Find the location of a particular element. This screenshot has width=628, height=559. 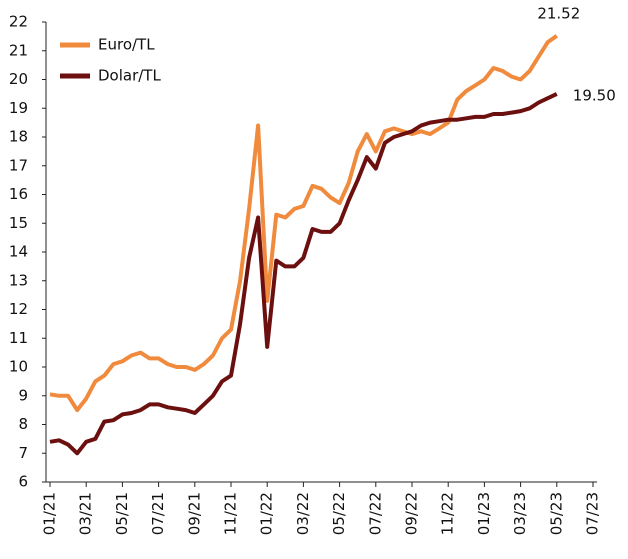

y-tick-label: 21 is located at coordinates (18, 50).